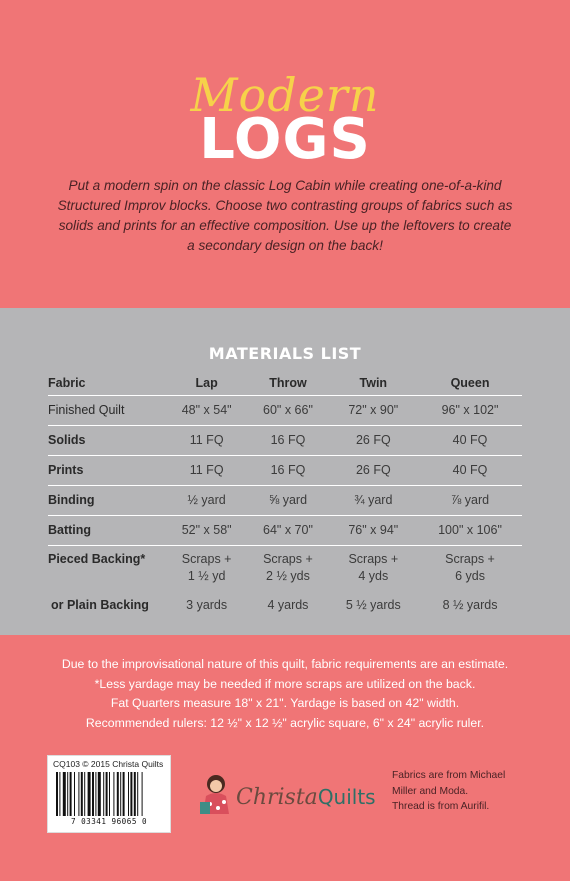  What do you see at coordinates (441, 806) in the screenshot?
I see `credit-line: Thread is from Aurifil.` at bounding box center [441, 806].